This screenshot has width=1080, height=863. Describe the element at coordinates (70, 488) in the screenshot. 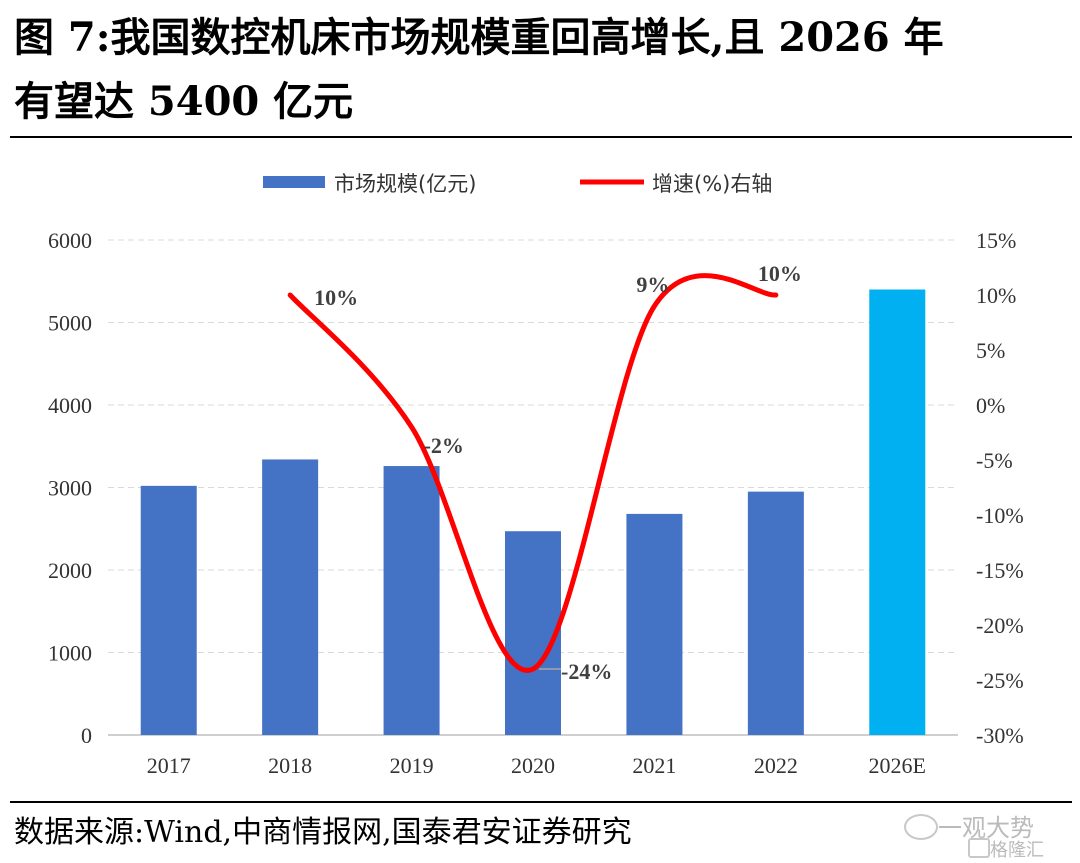

I see `y-left-tick-label: 3000` at that location.